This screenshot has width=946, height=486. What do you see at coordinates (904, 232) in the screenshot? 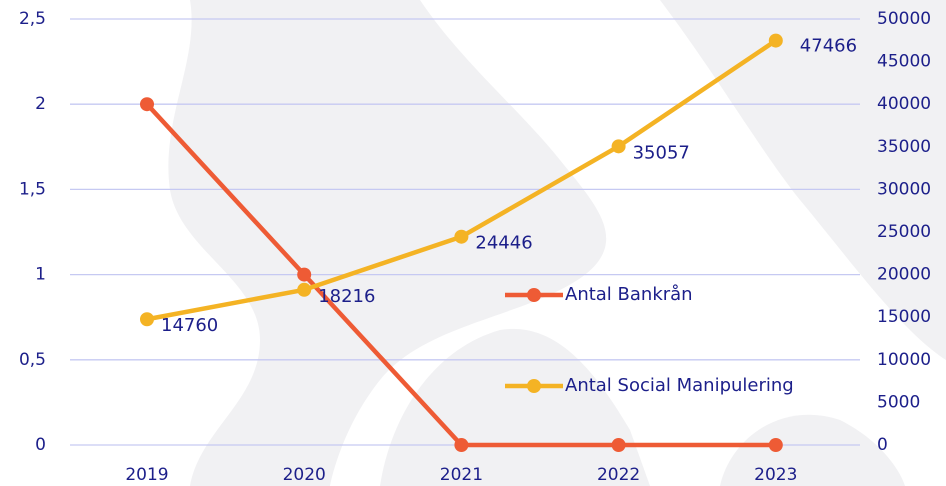
I see `y2-tick-label: 25000` at bounding box center [904, 232].